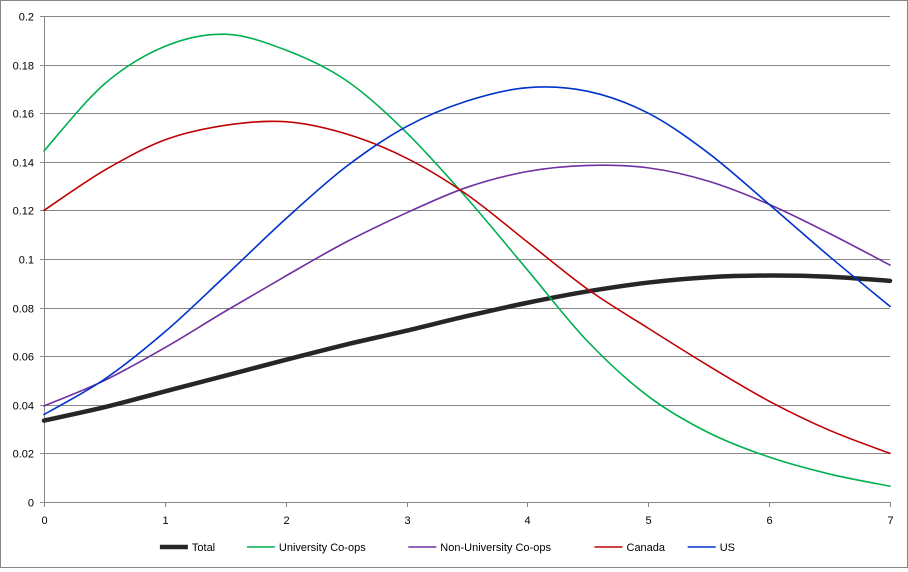 The image size is (908, 572). What do you see at coordinates (23, 212) in the screenshot?
I see `y-tick-label: 0.12` at bounding box center [23, 212].